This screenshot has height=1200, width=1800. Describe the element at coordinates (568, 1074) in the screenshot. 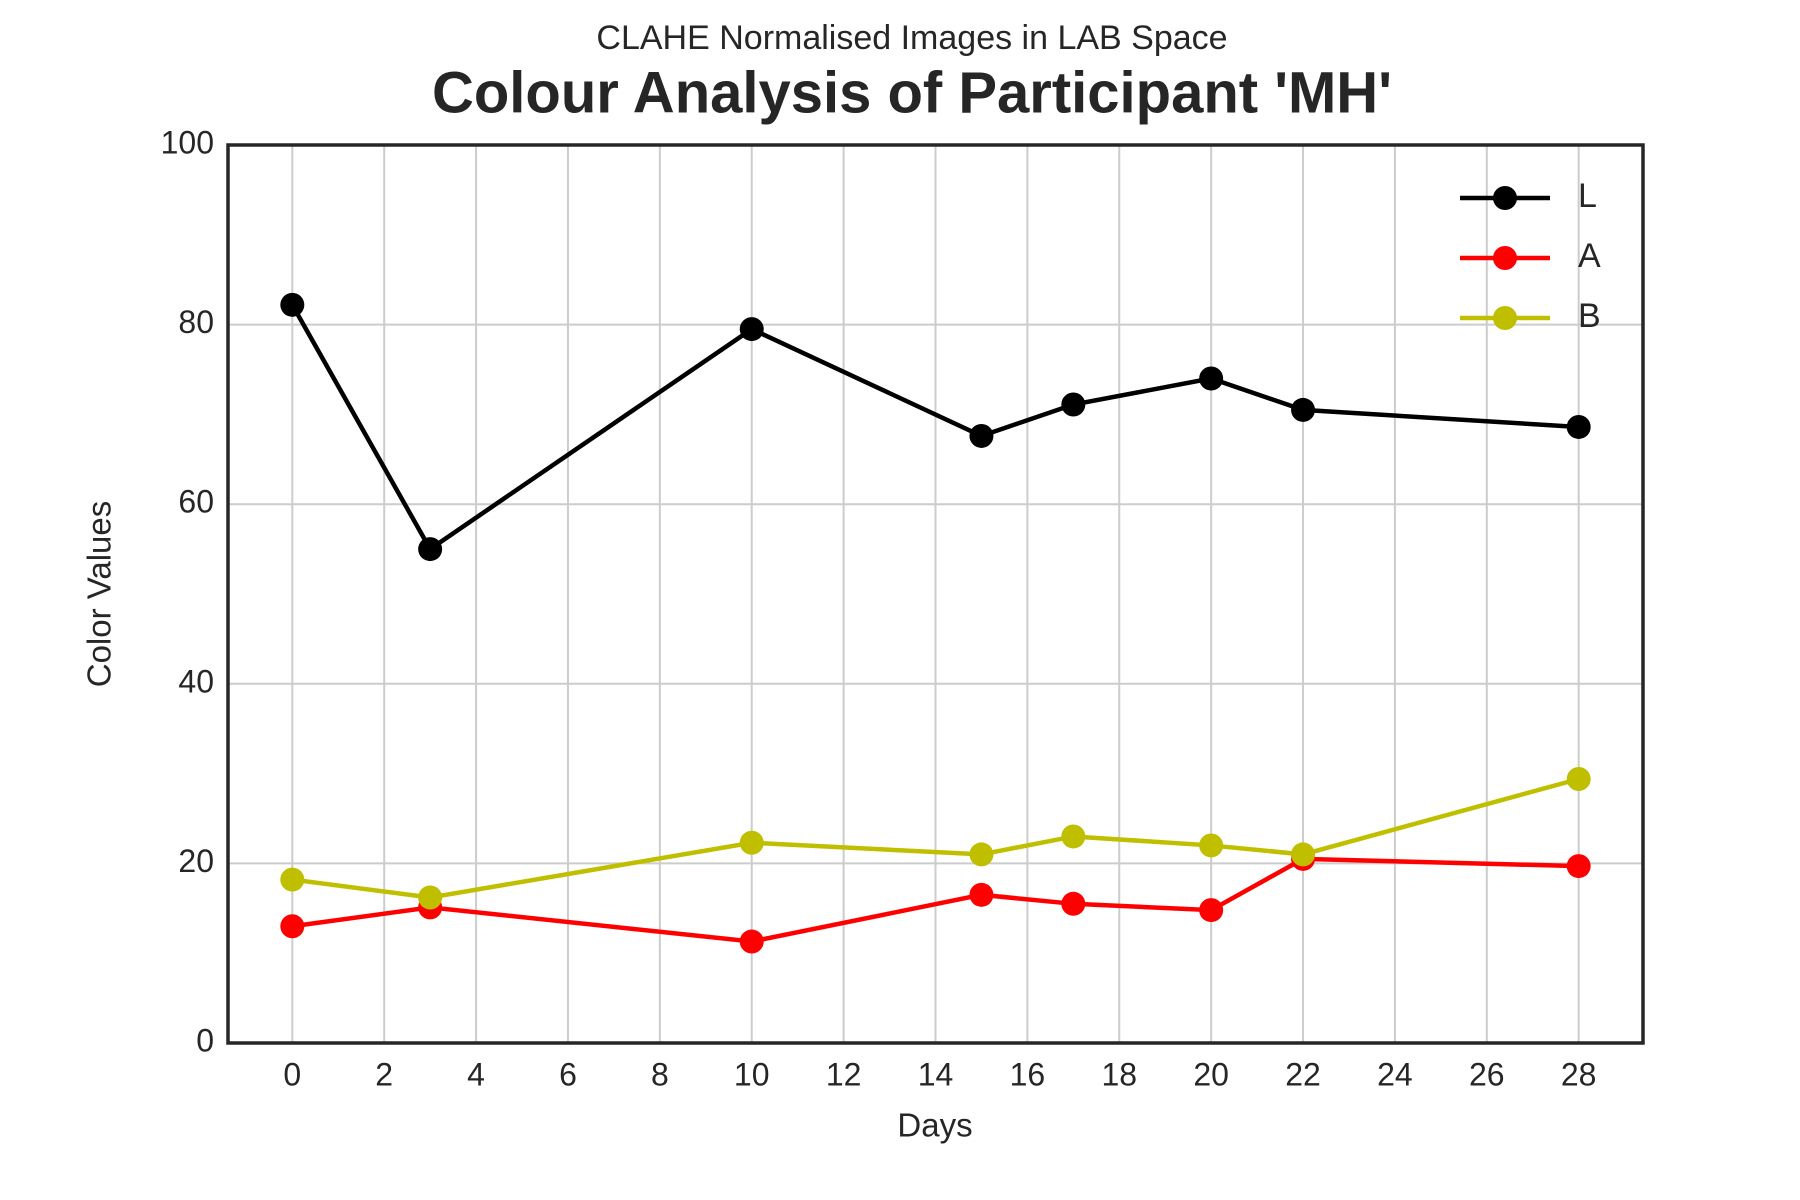

I see `x-tick-label: 6` at that location.